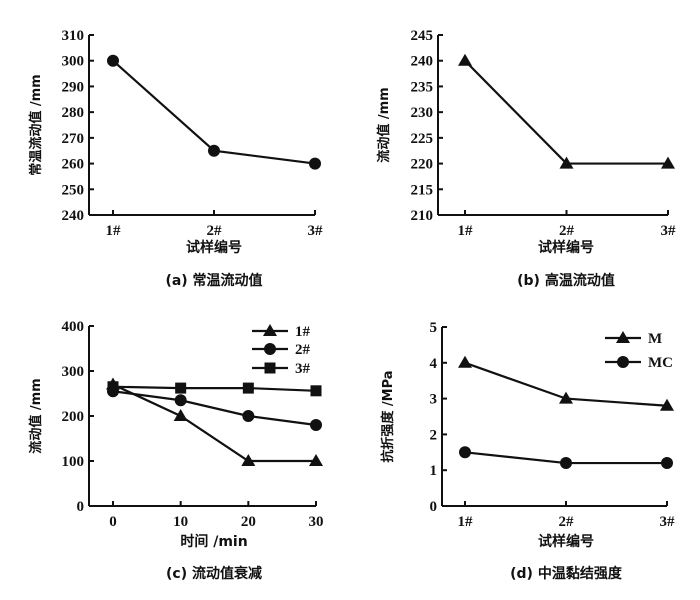  Describe the element at coordinates (214, 573) in the screenshot. I see `caption: (c) 流动值衰减` at that location.